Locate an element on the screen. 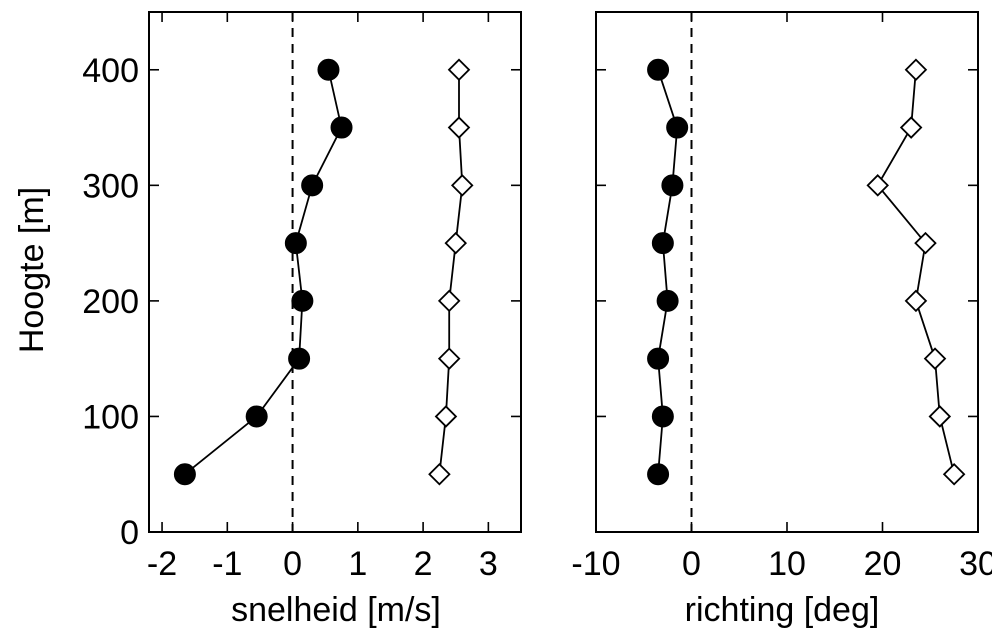 The width and height of the screenshot is (992, 630). y-tick-label: 0 is located at coordinates (129, 533).